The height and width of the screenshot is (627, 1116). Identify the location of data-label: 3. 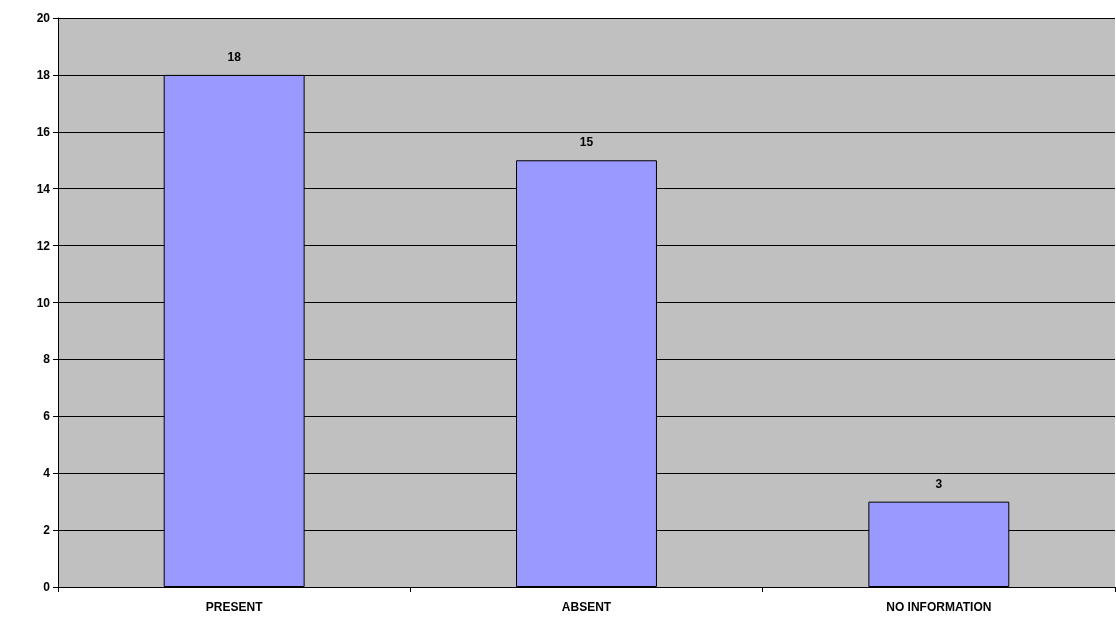
(939, 483).